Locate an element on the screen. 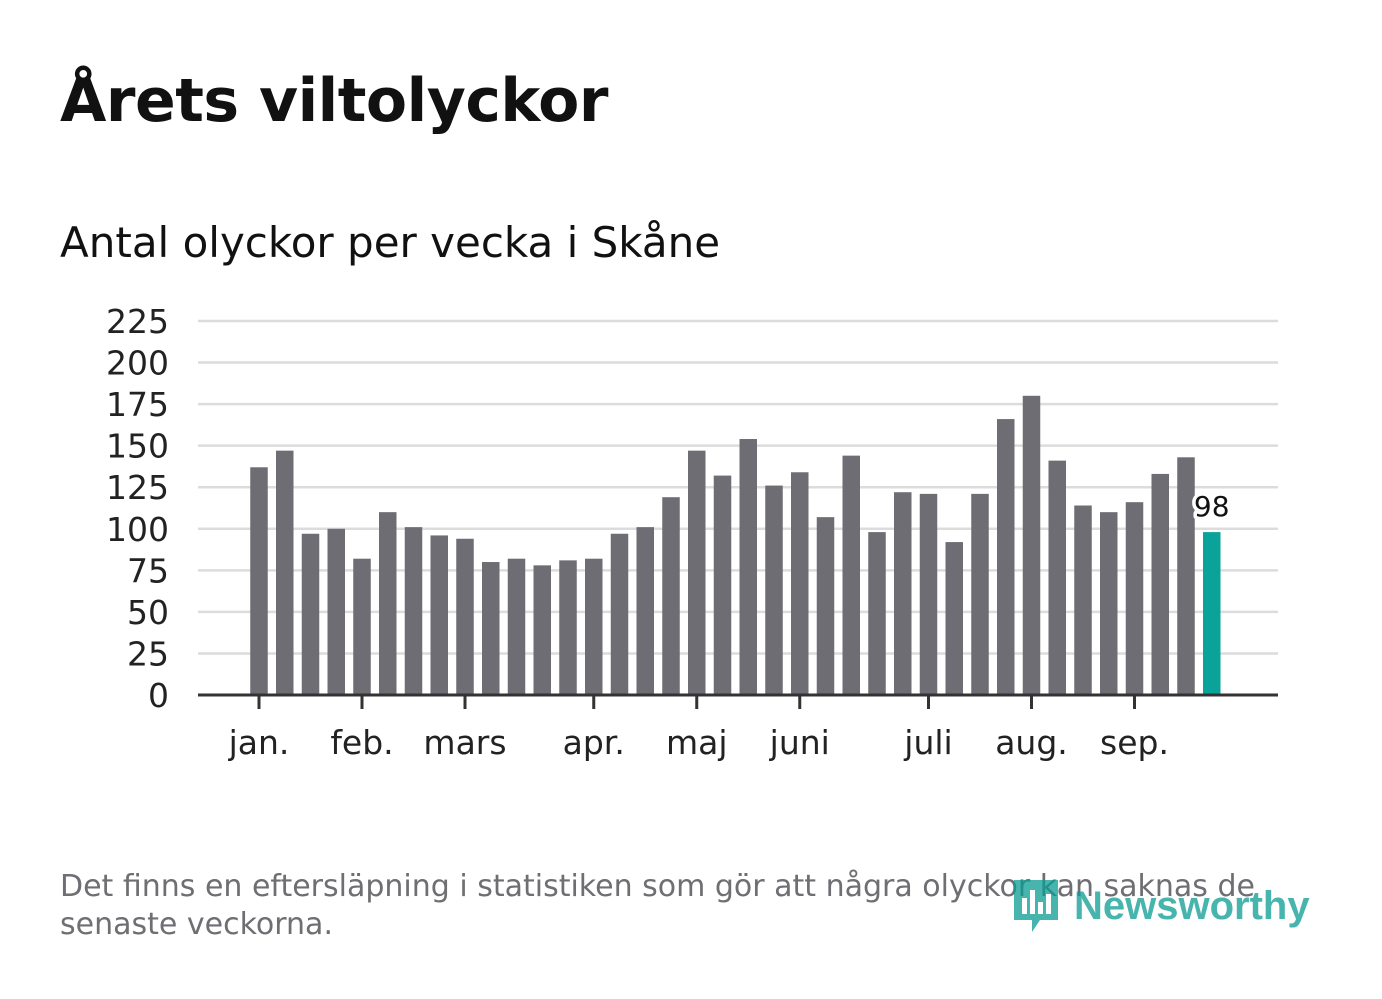 The height and width of the screenshot is (999, 1382). y-tick-label: 225 is located at coordinates (137, 321).